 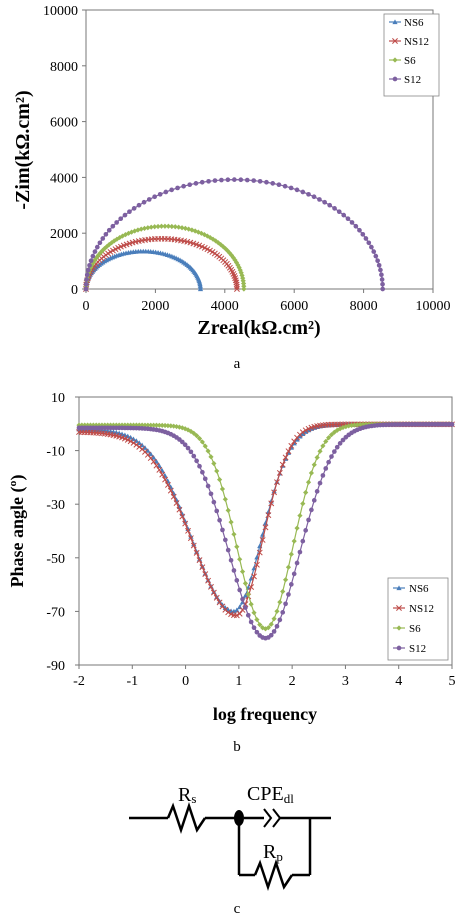 I want to click on bode-legend-label: S6, so click(x=415, y=629).